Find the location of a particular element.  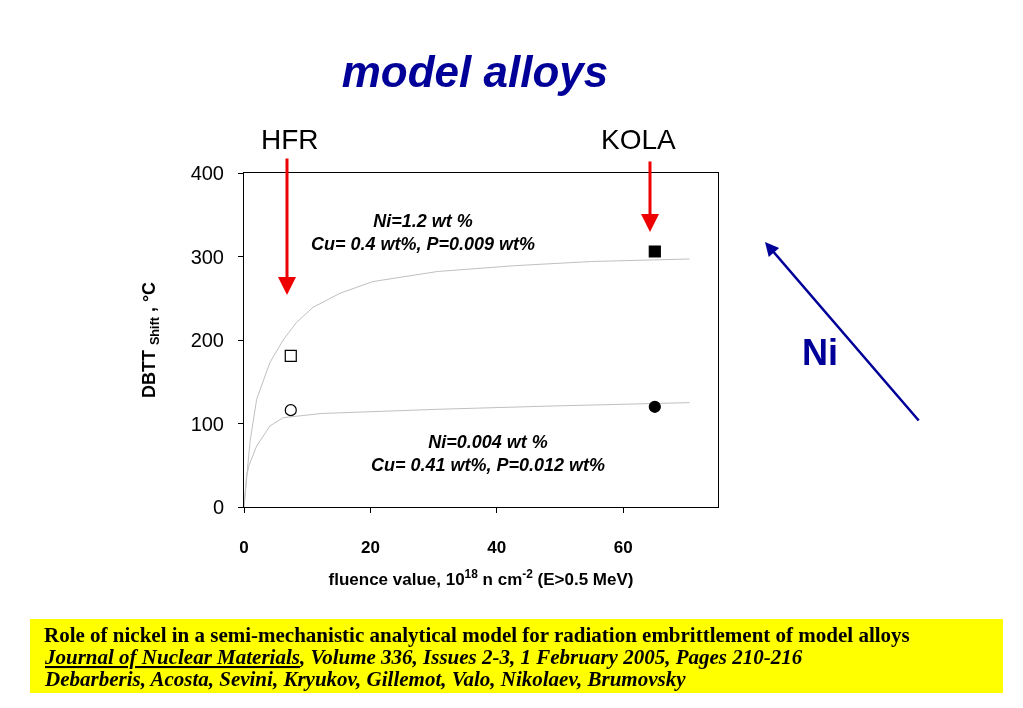

x-tick-label: 40 is located at coordinates (497, 548).